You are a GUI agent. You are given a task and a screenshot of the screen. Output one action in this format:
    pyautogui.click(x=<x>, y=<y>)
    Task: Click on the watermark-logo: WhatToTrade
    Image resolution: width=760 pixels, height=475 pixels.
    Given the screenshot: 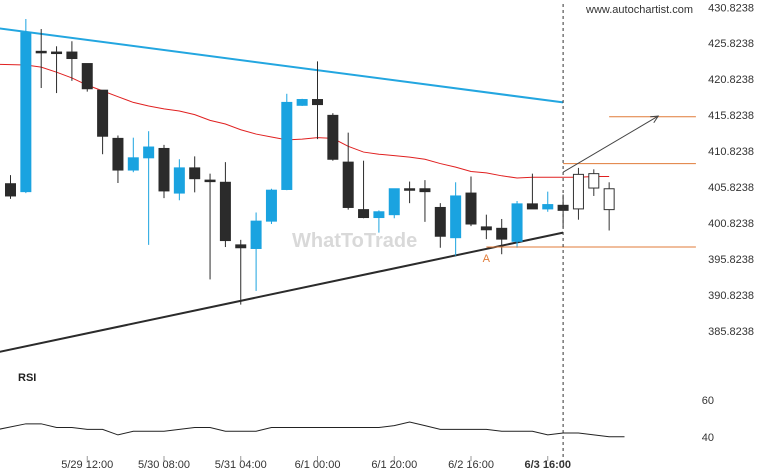 What is the action you would take?
    pyautogui.click(x=354, y=241)
    